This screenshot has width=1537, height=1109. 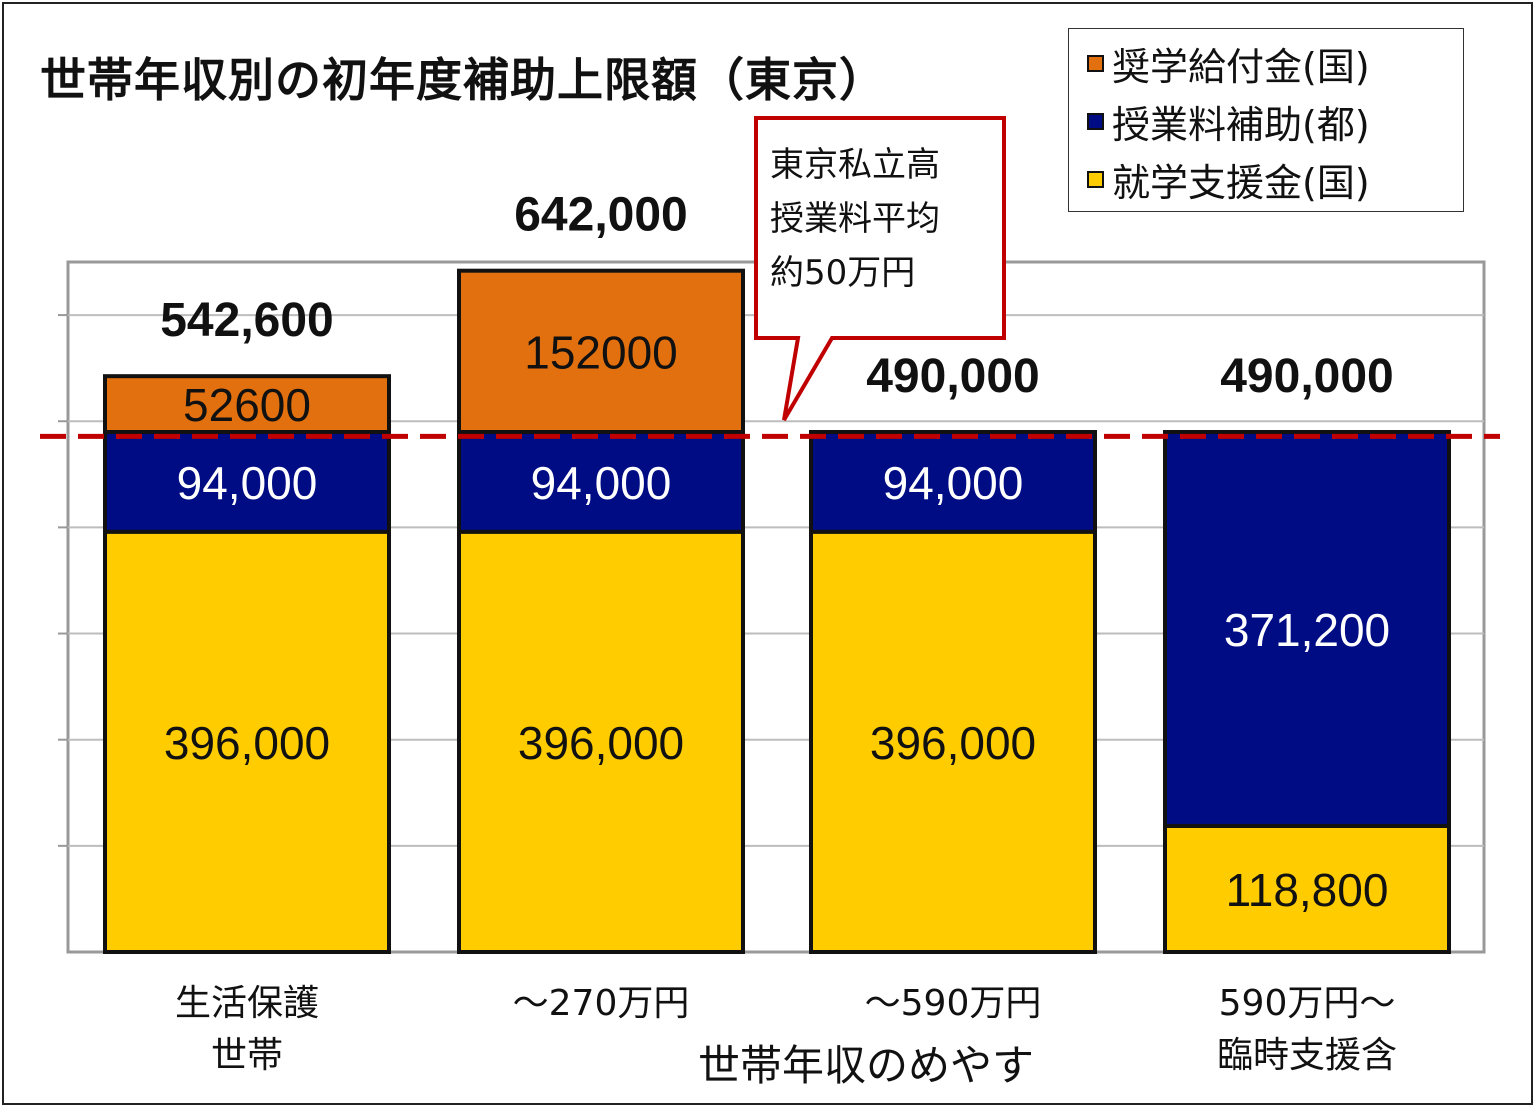 I want to click on callout-line-3: 約50万円, so click(x=843, y=273).